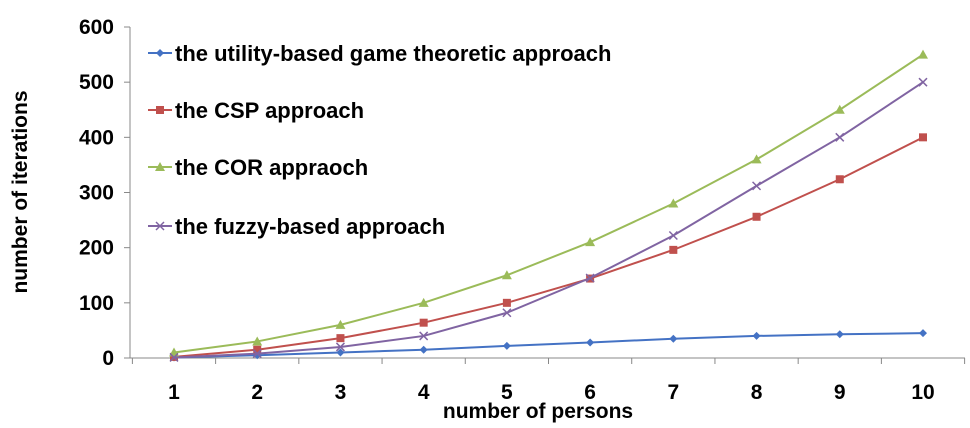 This screenshot has height=428, width=970. I want to click on y-axis: 0 100 200 300 400 500 600, so click(105, 193).